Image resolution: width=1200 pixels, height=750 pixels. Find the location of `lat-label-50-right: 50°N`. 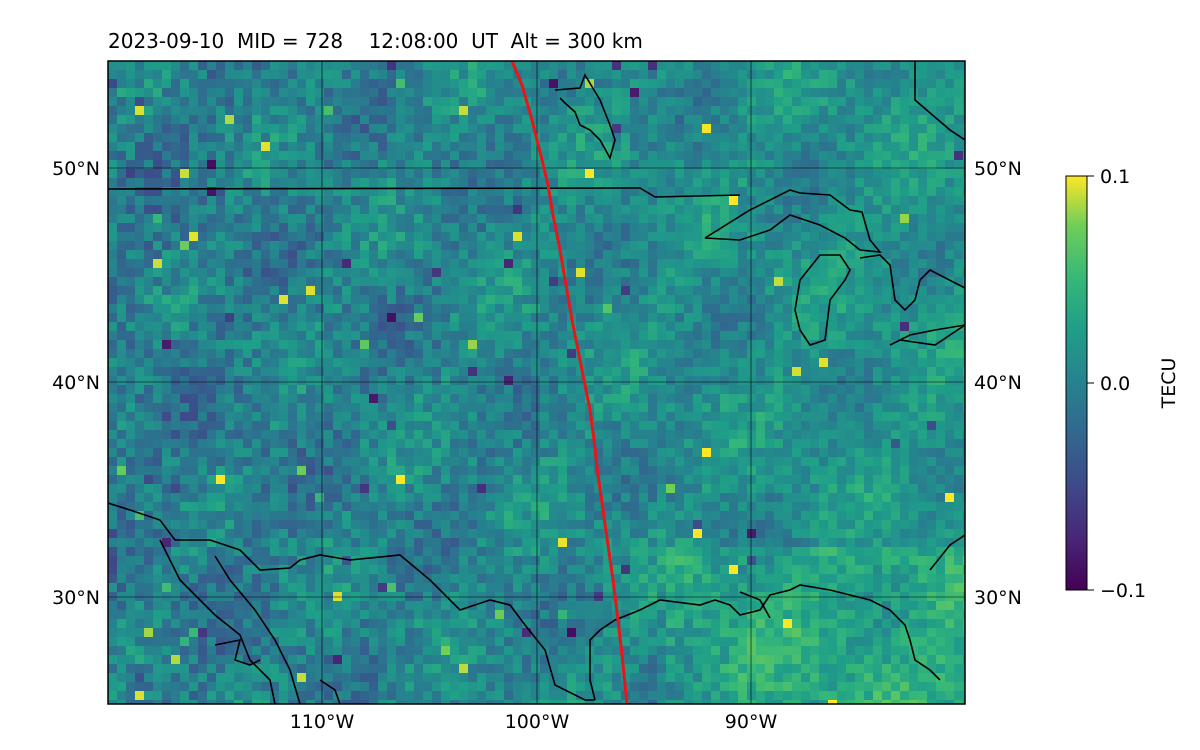

lat-label-50-right: 50°N is located at coordinates (998, 169).